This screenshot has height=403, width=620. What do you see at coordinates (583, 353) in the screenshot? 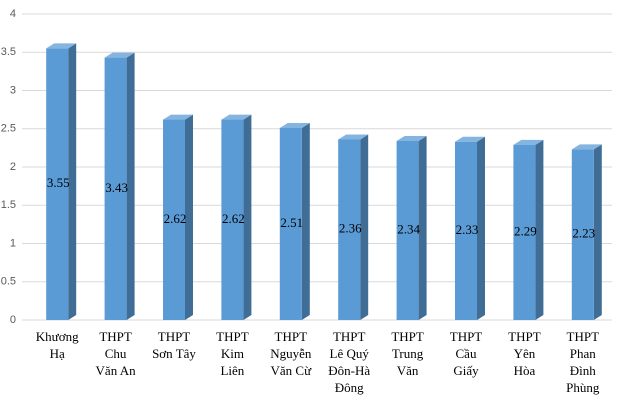
I see `x-tick-label: Phan` at bounding box center [583, 353].